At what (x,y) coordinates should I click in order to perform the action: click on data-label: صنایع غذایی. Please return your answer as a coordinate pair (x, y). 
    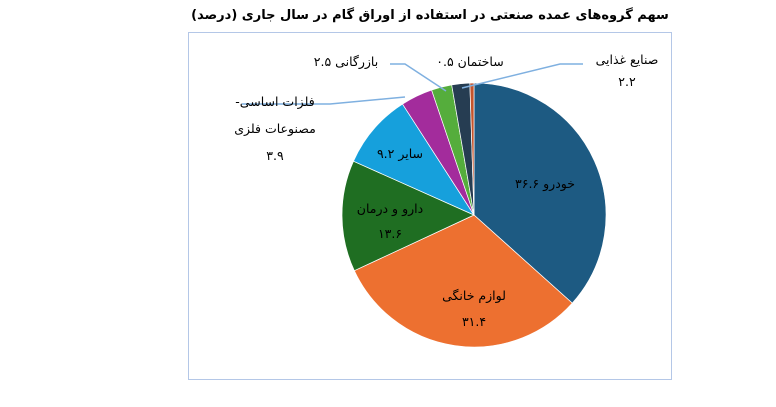
    Looking at the image, I should click on (627, 59).